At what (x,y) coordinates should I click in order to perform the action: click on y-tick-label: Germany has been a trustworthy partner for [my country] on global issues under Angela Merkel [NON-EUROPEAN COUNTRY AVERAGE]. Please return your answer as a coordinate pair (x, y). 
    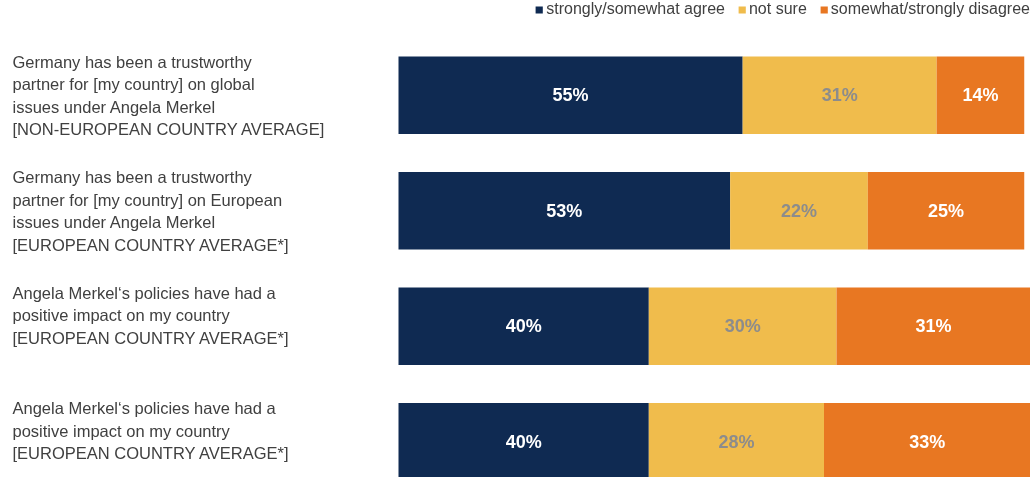
    Looking at the image, I should click on (168, 95).